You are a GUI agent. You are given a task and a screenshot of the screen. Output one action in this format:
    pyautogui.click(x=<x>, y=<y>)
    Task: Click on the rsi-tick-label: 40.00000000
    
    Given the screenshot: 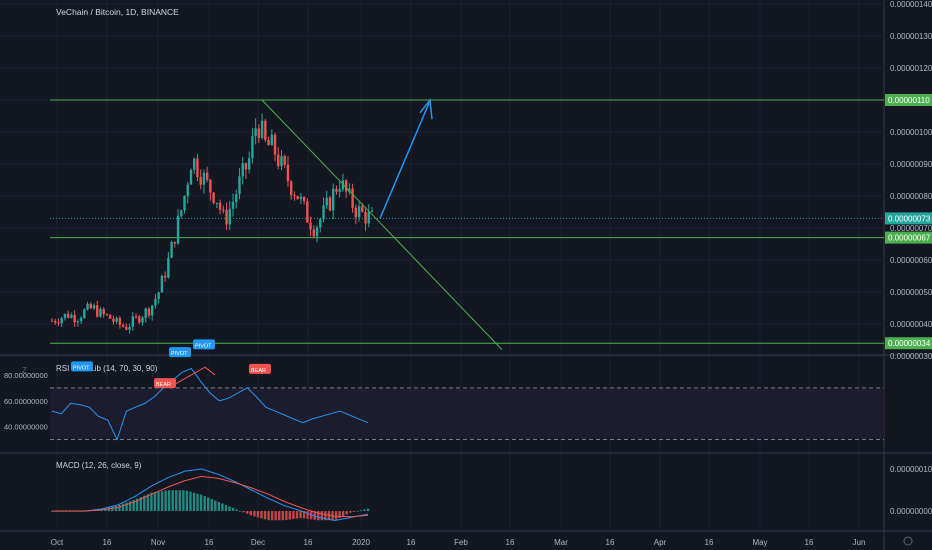 What is the action you would take?
    pyautogui.click(x=26, y=427)
    